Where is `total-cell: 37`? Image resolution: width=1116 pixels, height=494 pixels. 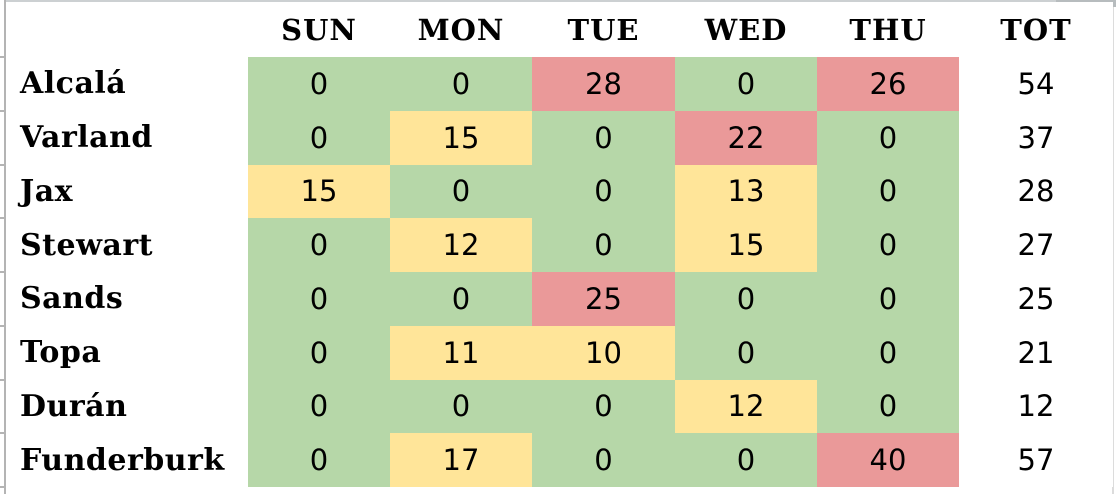 total-cell: 37 is located at coordinates (1036, 137).